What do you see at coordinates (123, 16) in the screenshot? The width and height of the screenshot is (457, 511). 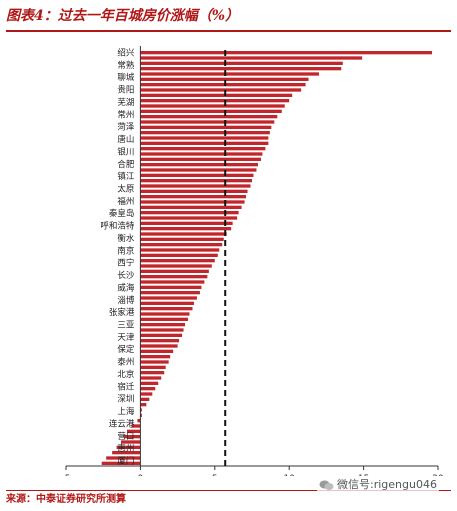 I see `chart-title: 图表4：过去一年百城房价涨幅（%）` at bounding box center [123, 16].